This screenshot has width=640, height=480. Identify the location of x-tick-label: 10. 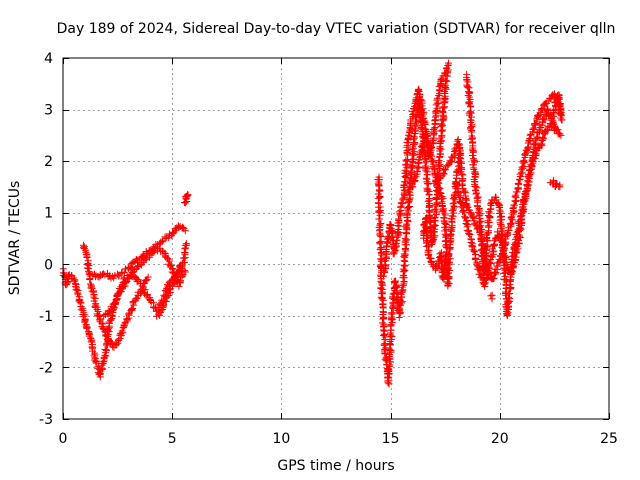
(281, 439).